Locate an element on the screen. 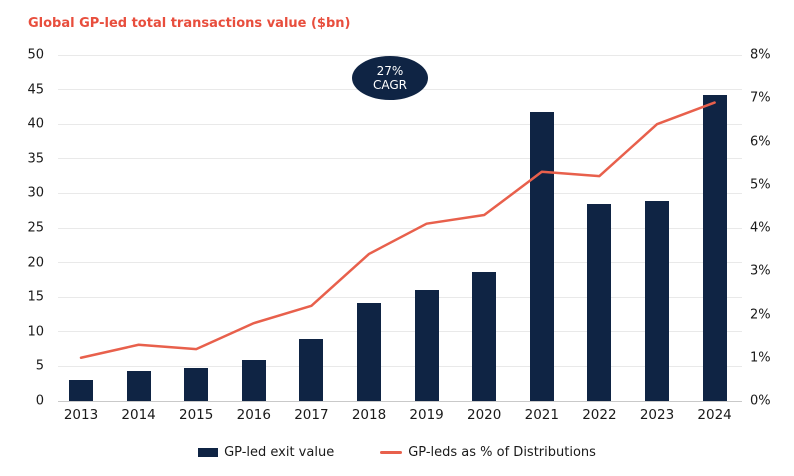  left-axis-tick: 10 is located at coordinates (35, 332).